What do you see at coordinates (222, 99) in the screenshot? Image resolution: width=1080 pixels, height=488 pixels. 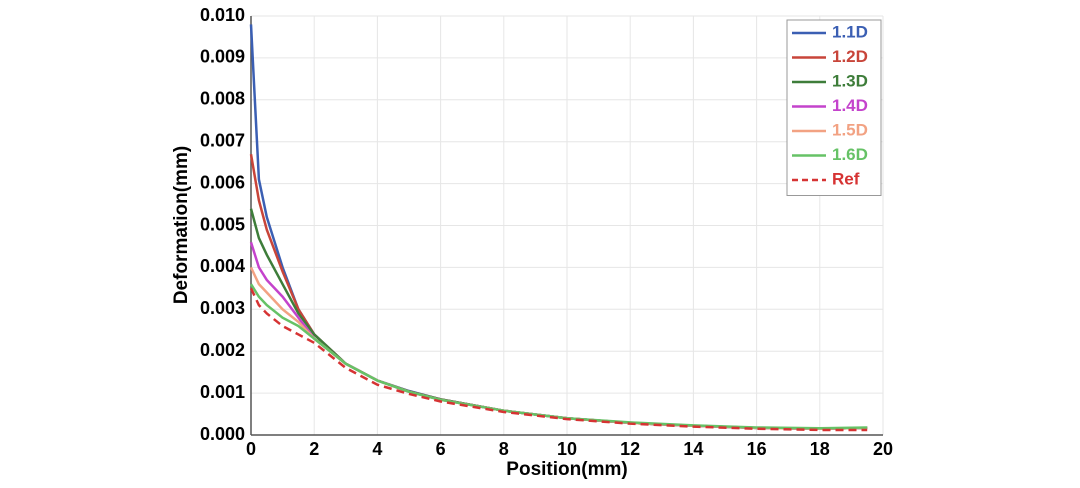 I see `y-tick-label: 0.008` at bounding box center [222, 99].